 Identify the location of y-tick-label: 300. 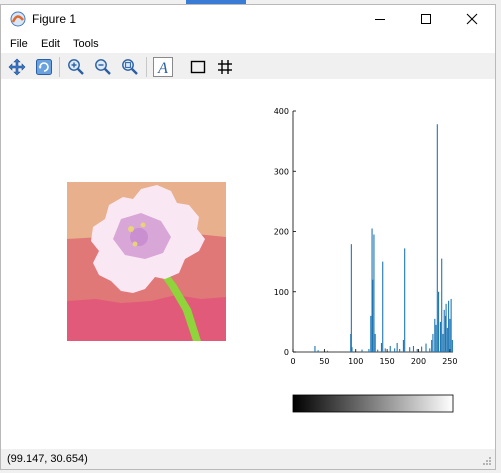
(281, 171).